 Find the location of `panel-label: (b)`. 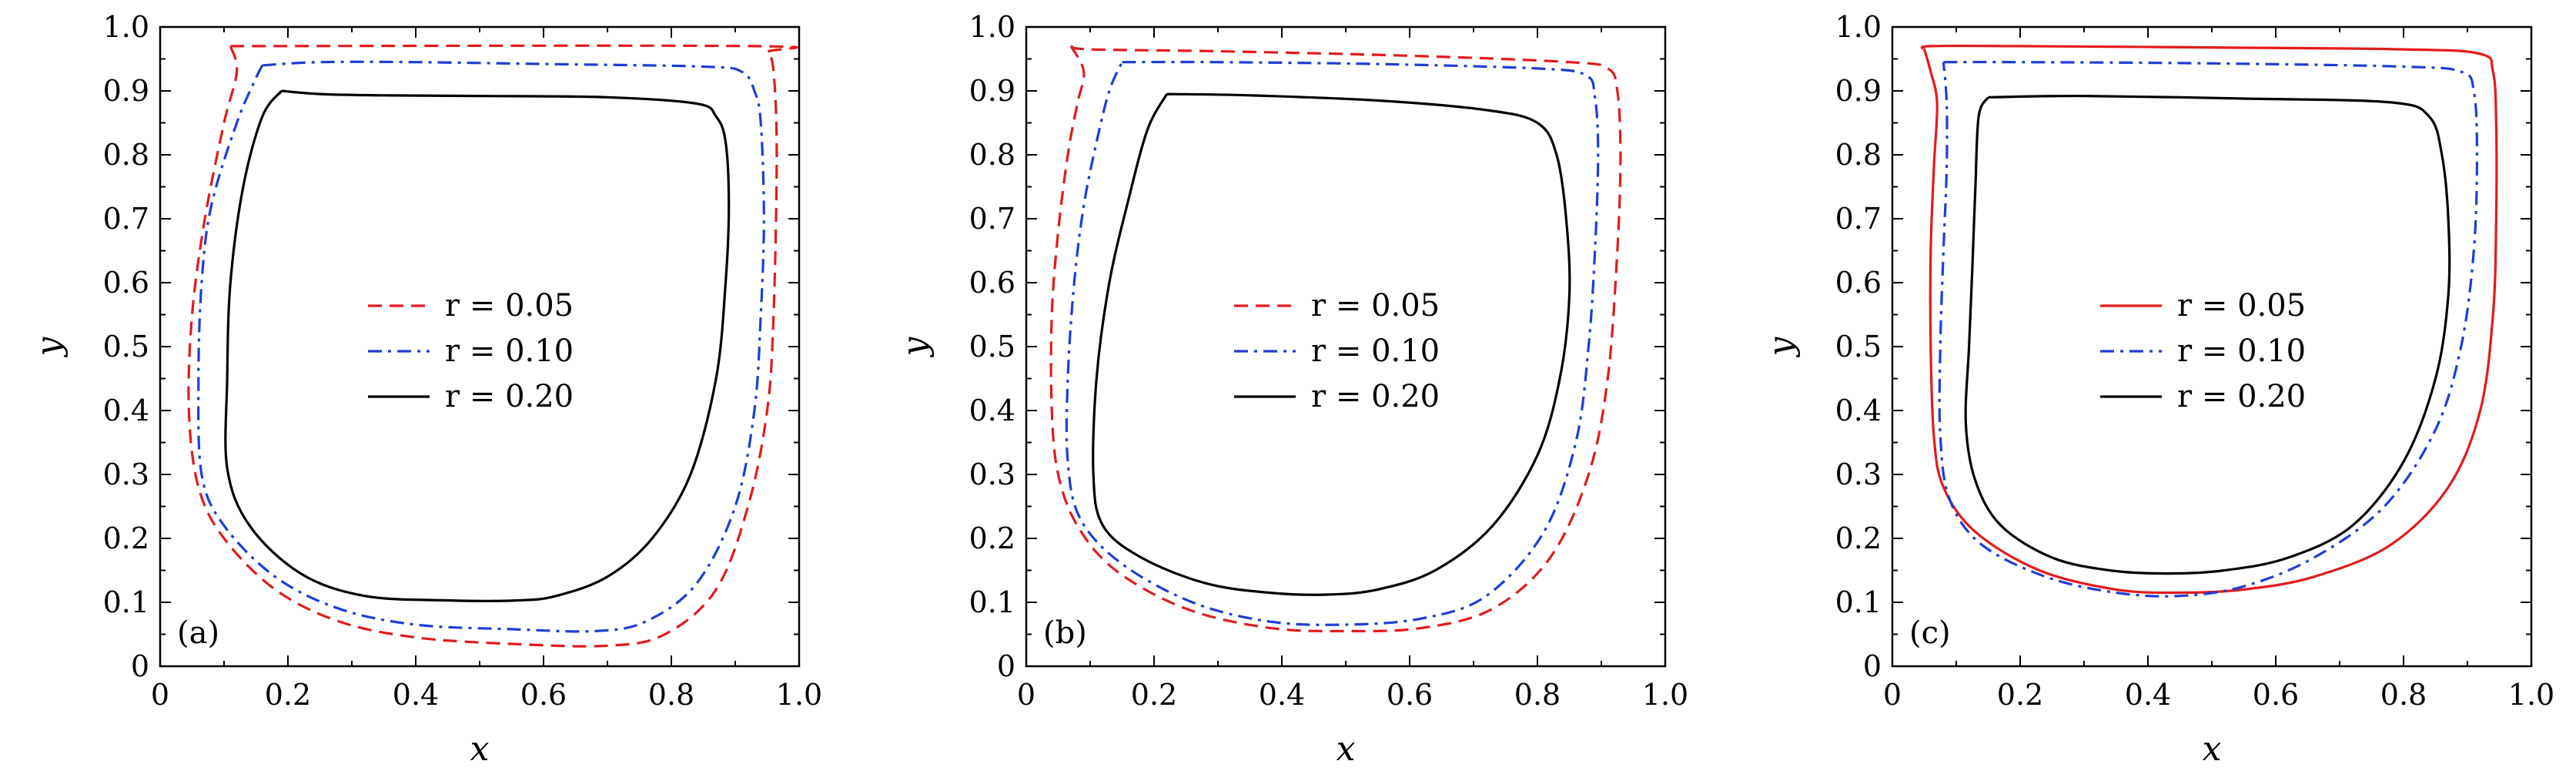

panel-label: (b) is located at coordinates (1065, 633).